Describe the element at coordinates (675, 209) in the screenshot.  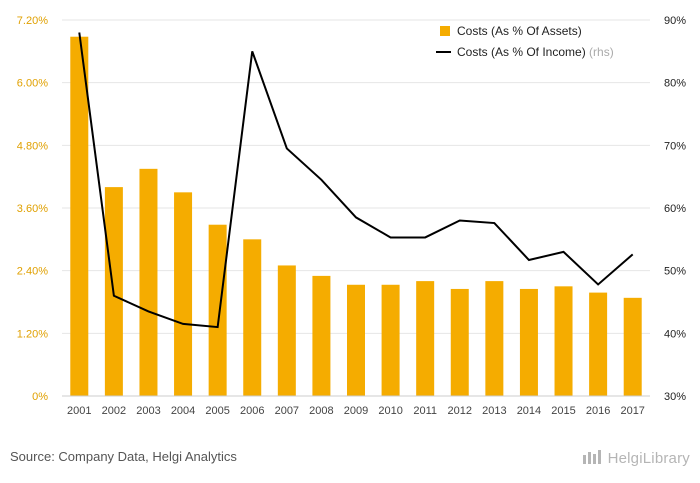
I see `y-right-tick-label: 60%` at that location.